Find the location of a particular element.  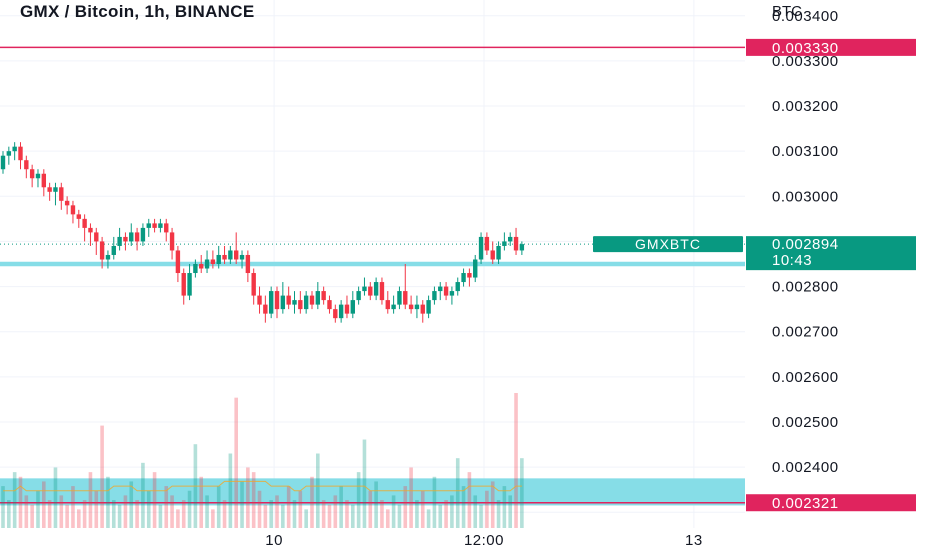

y-tick-label: 0.003400 is located at coordinates (805, 16).